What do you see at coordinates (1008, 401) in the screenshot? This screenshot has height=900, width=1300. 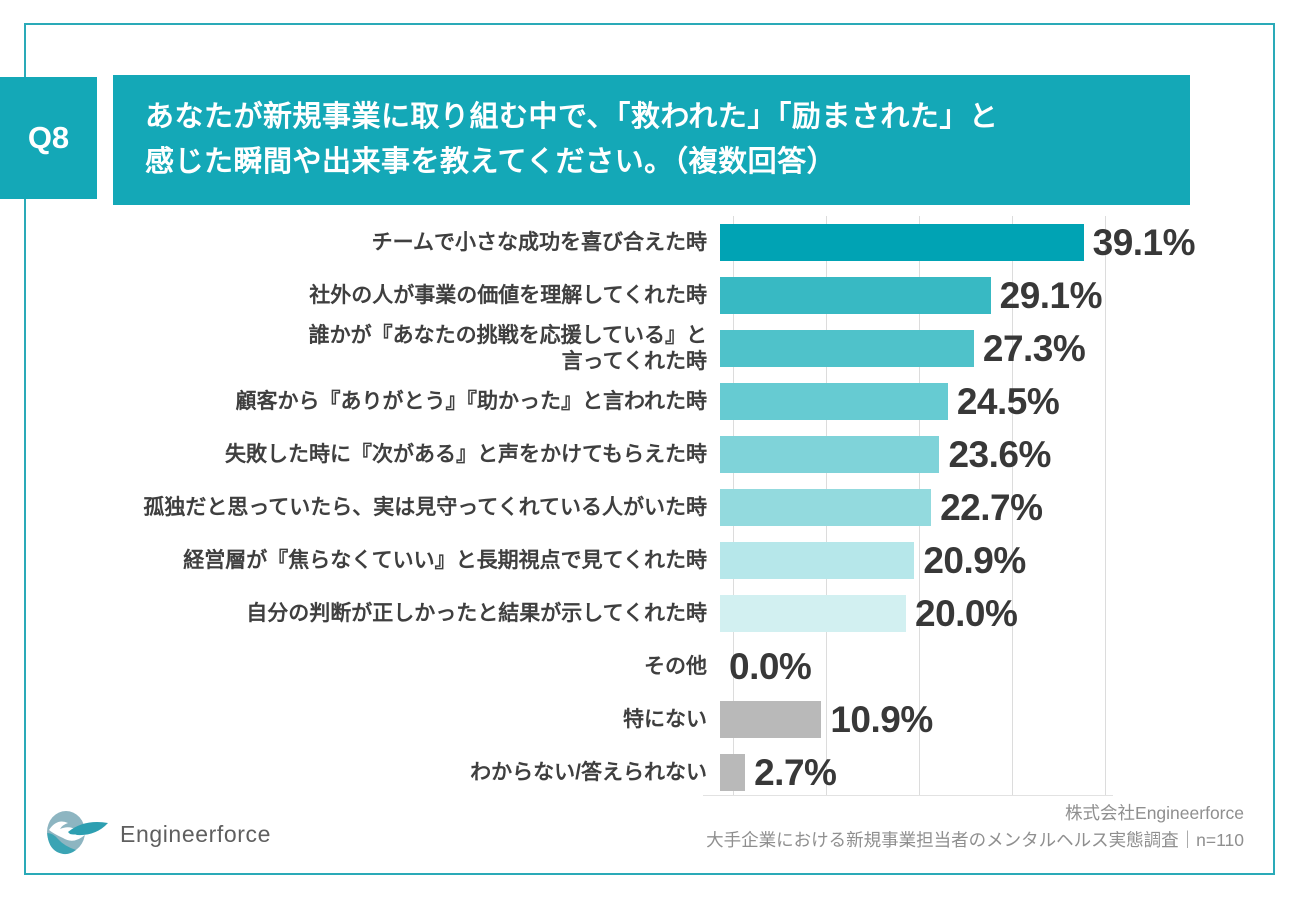 I see `value-label: 24.5%` at bounding box center [1008, 401].